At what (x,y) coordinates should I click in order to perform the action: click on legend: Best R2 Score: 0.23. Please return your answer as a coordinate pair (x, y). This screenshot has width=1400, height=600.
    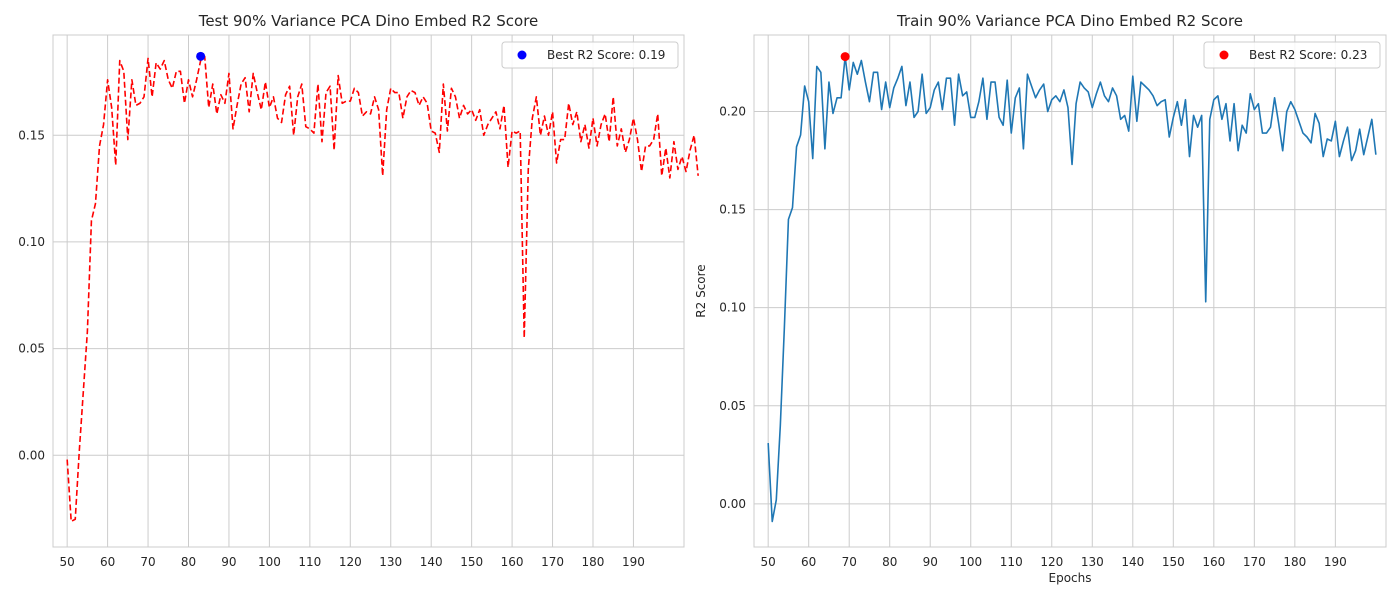
    Looking at the image, I should click on (1292, 55).